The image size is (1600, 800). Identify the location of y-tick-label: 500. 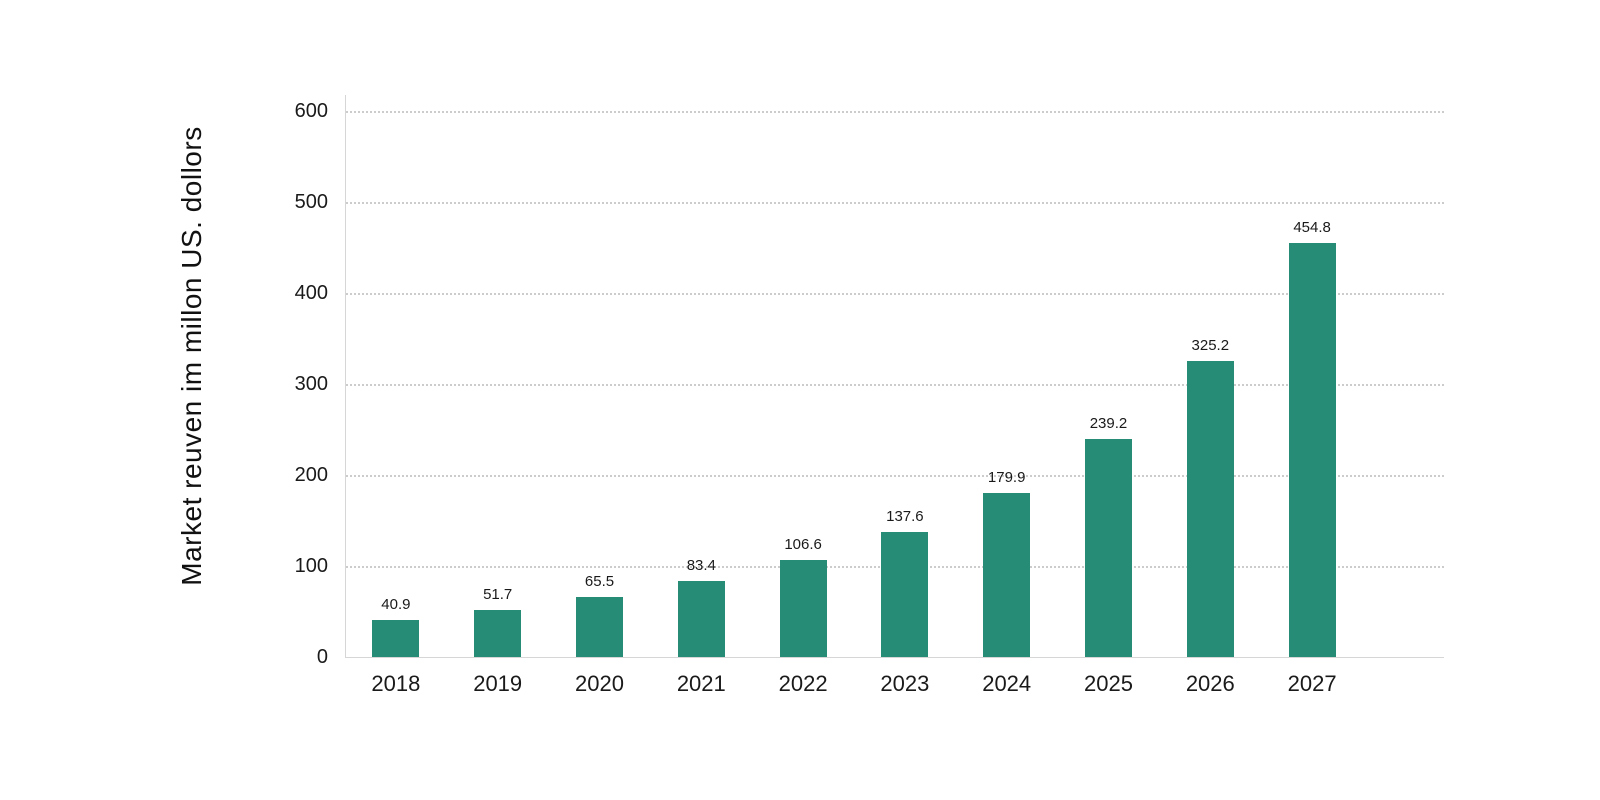
(311, 202).